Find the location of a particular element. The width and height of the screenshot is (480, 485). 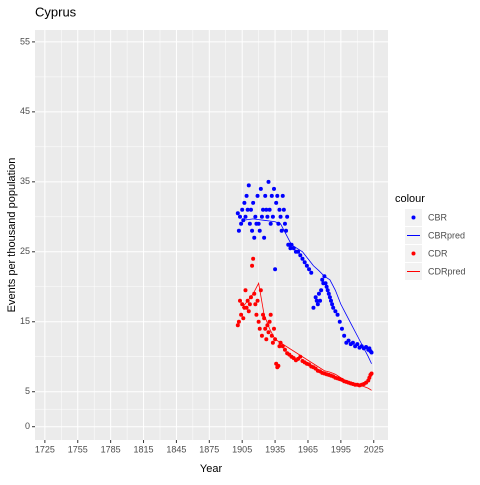

legend-label: CBRpred is located at coordinates (446, 235).